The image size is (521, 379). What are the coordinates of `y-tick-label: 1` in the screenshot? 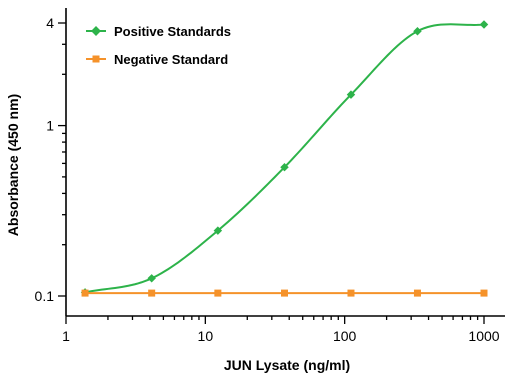 It's located at (50, 126).